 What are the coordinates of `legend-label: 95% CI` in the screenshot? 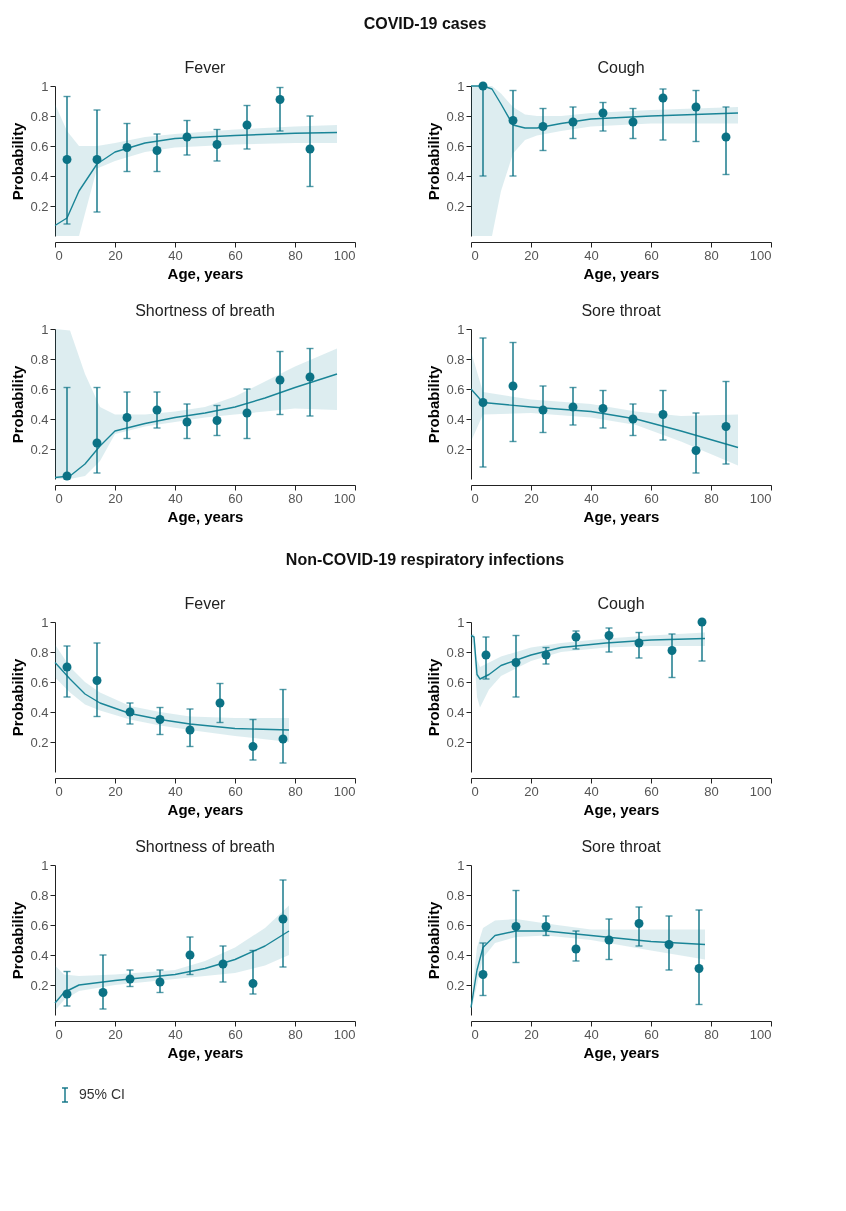 It's located at (102, 1094).